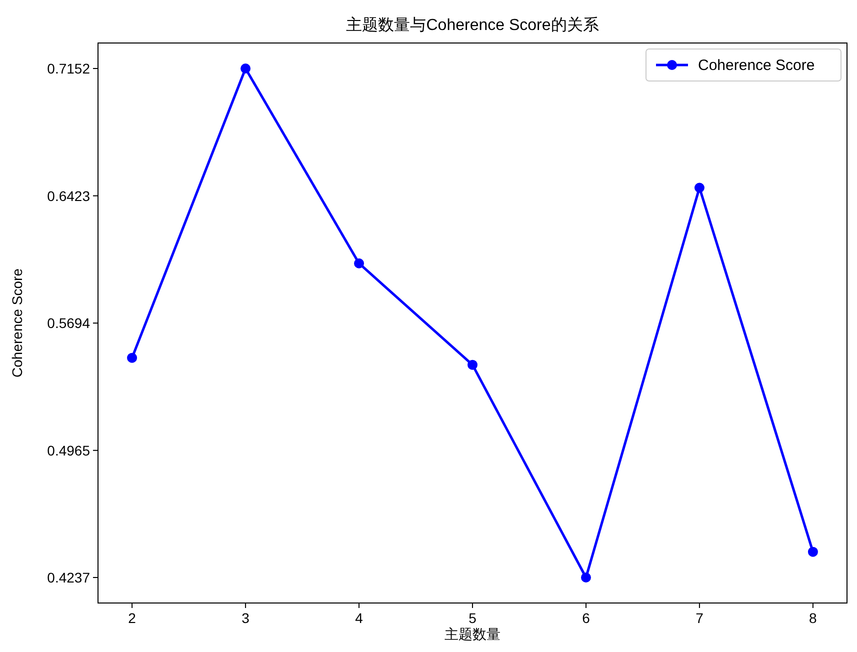 The height and width of the screenshot is (652, 857). What do you see at coordinates (700, 618) in the screenshot?
I see `x-tick-label: 7` at bounding box center [700, 618].